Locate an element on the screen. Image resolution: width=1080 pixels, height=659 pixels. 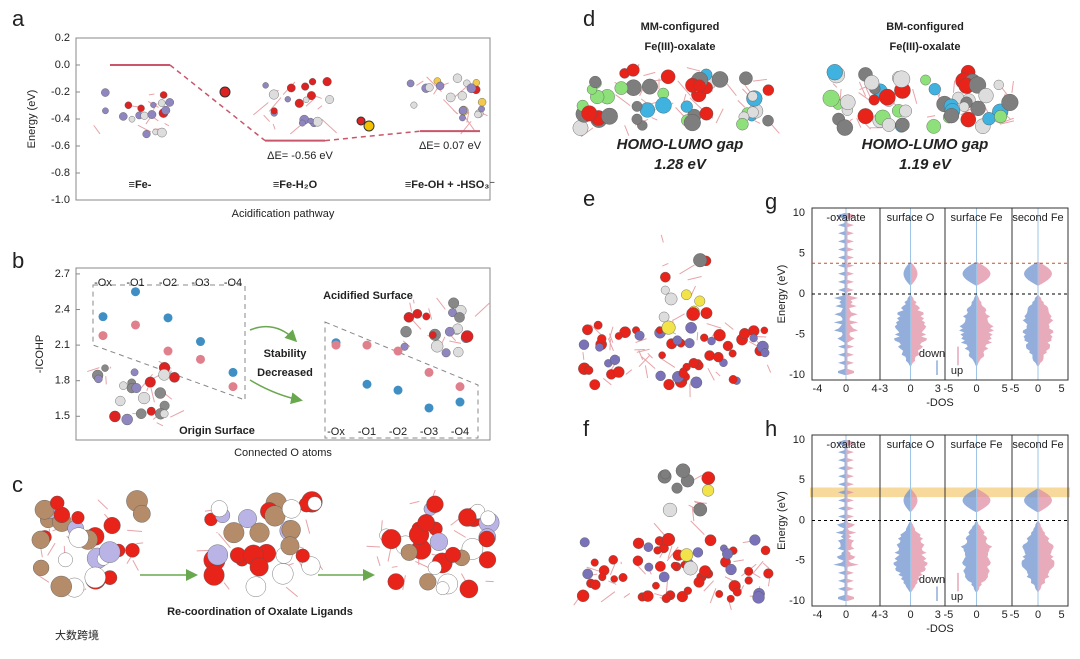
panel-label: d is located at coordinates (589, 18).